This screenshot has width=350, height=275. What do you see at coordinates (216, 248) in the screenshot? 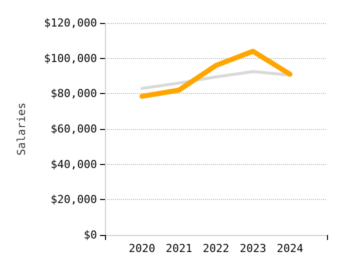
I see `x-tick-label: 2022` at bounding box center [216, 248].